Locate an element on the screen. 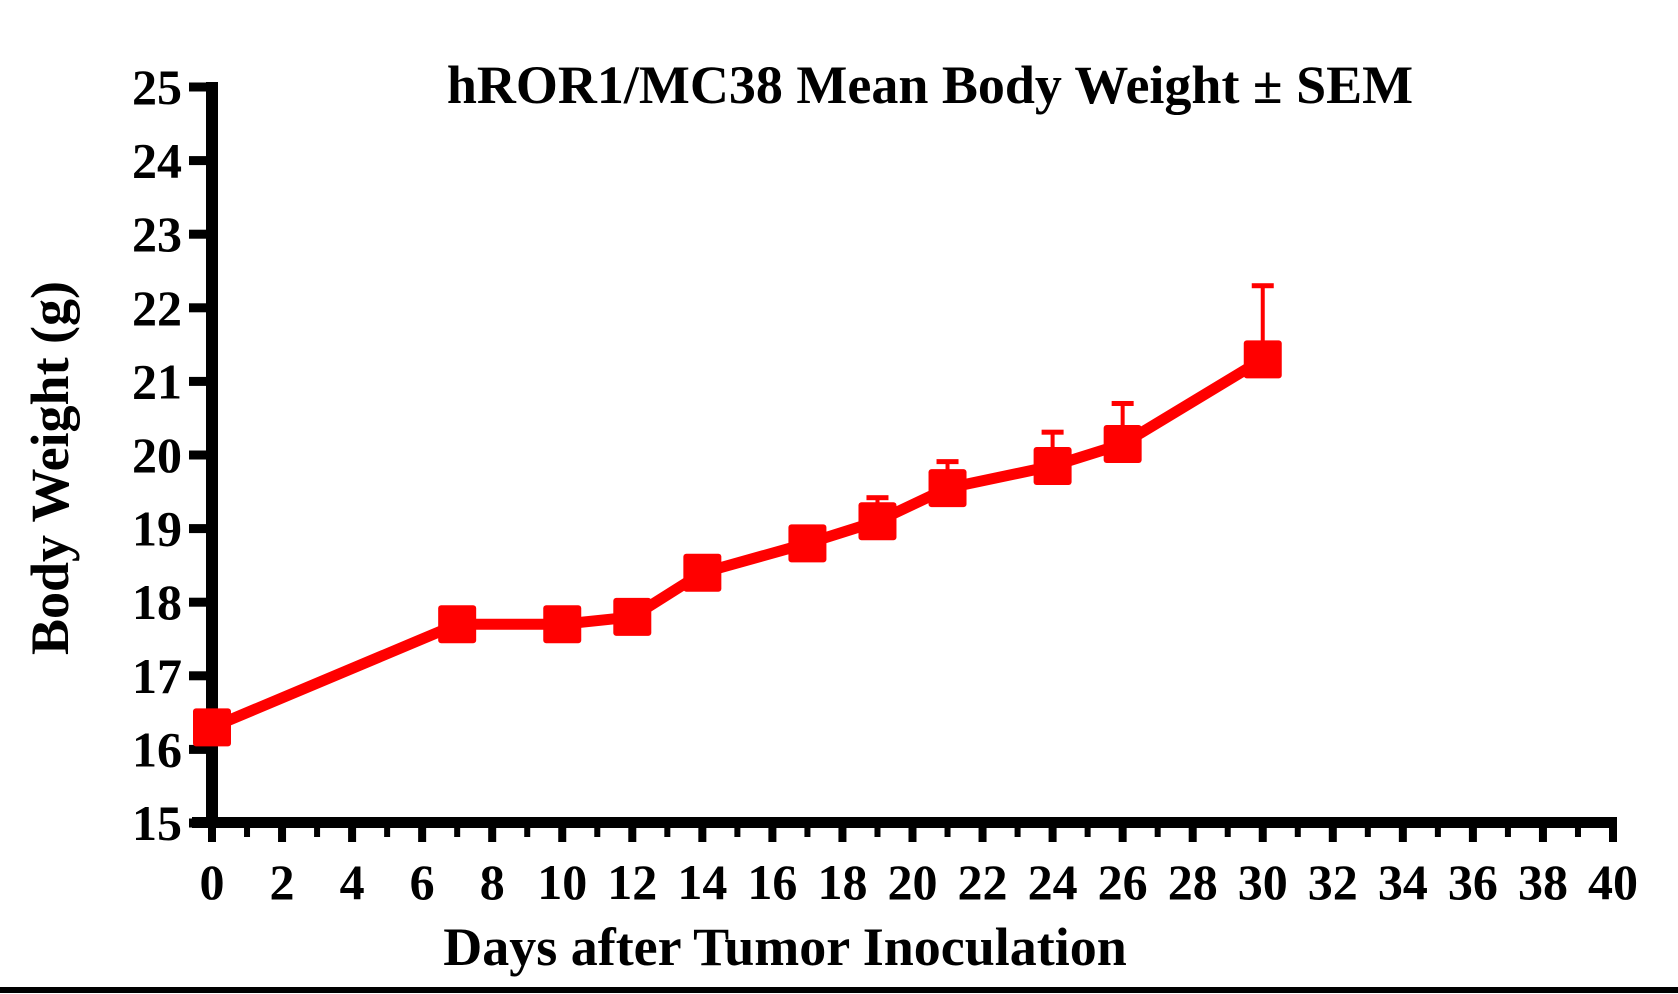  x-axis-tick-label: 14 is located at coordinates (702, 882).